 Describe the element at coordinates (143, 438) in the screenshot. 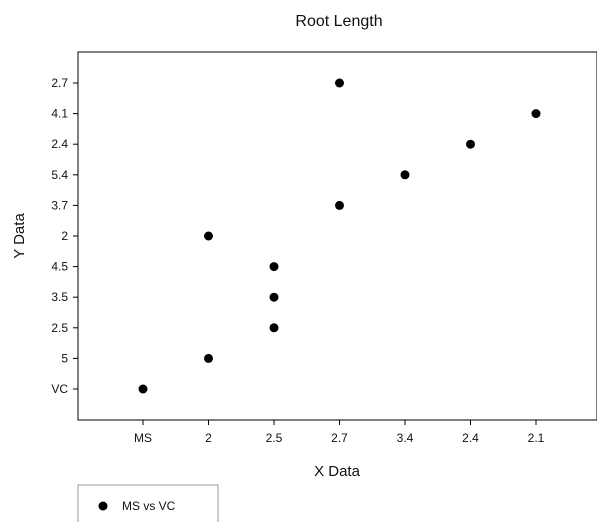

I see `x-tick-label: MS` at that location.